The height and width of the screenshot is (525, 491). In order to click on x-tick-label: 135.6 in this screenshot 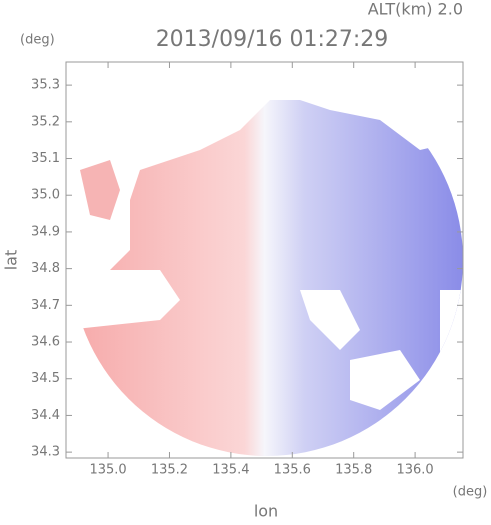, I will do `click(292, 470)`.